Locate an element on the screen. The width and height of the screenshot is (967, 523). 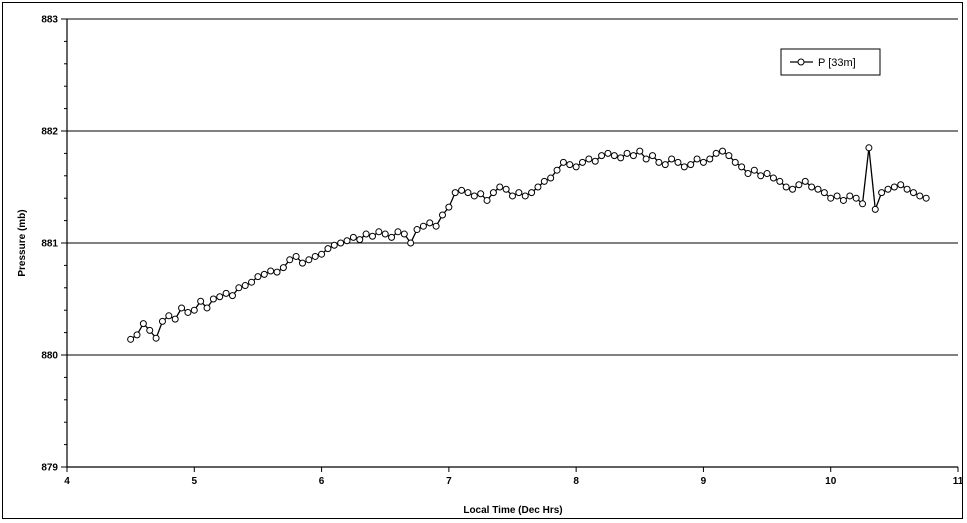
y-tick-label: 879 is located at coordinates (49, 468).